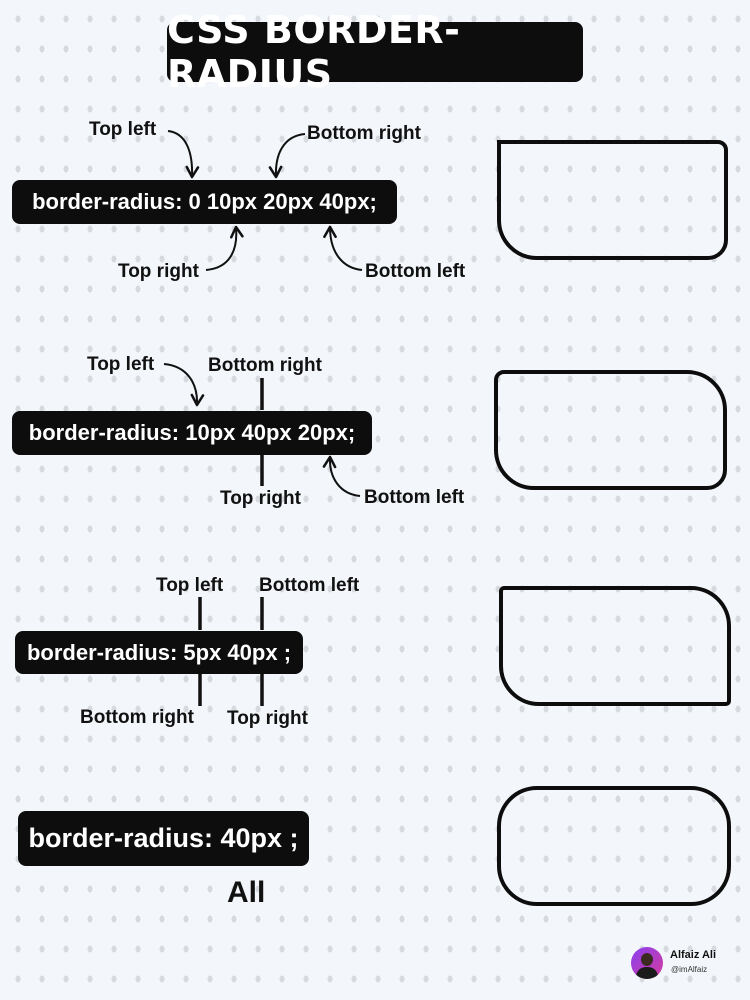 This screenshot has height=1000, width=750. Describe the element at coordinates (190, 585) in the screenshot. I see `label-top-left-3: Top left` at that location.